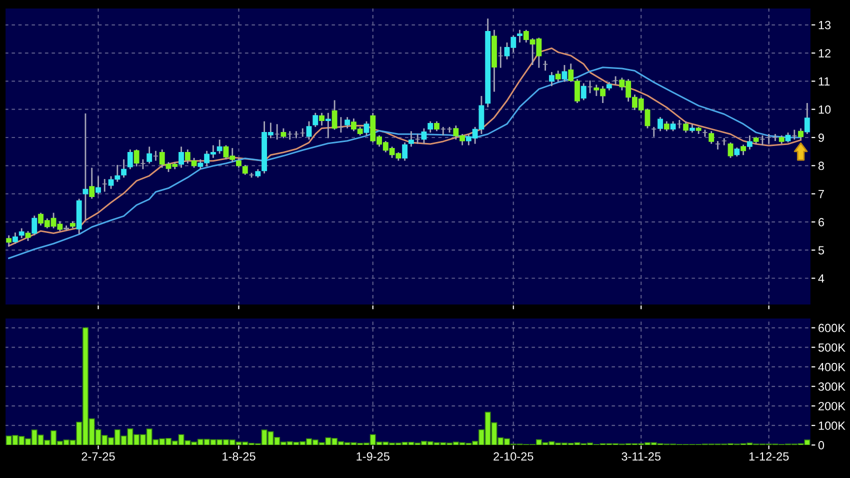 Image resolution: width=850 pixels, height=478 pixels. Describe the element at coordinates (821, 445) in the screenshot. I see `y-tick-label: 0` at that location.